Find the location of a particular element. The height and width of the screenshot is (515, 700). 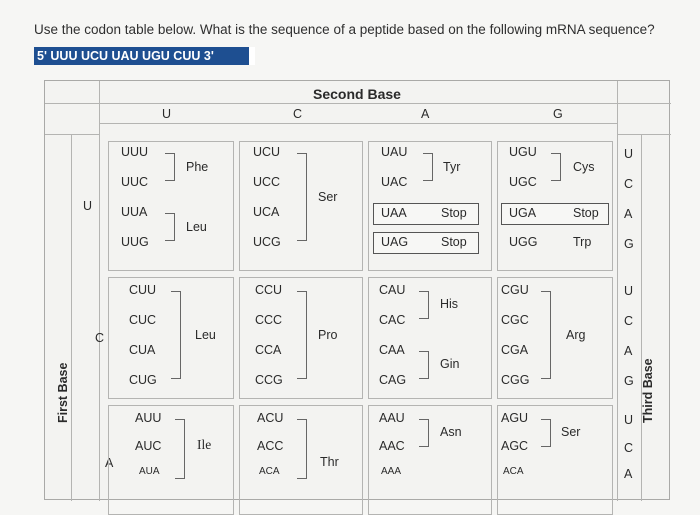

bracket-gin is located at coordinates (424, 365).